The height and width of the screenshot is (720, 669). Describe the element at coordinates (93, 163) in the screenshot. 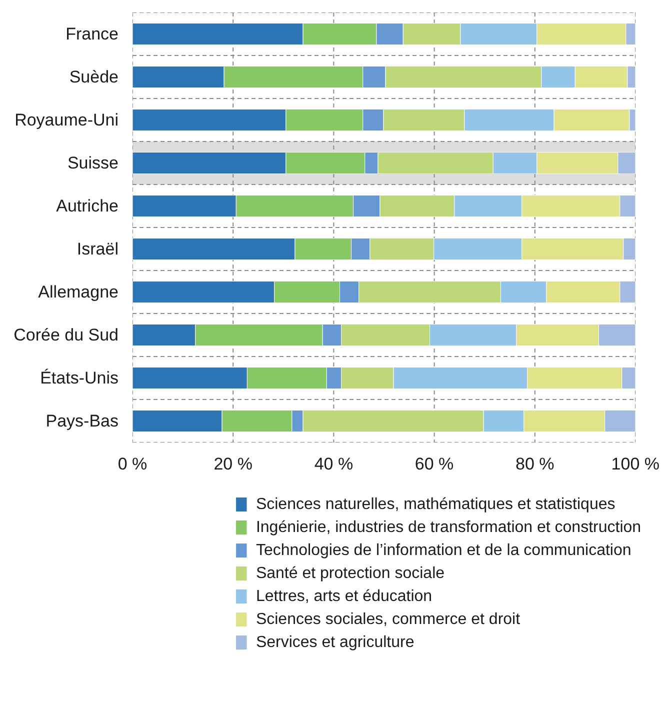

I see `y-tick-label: Suisse` at that location.